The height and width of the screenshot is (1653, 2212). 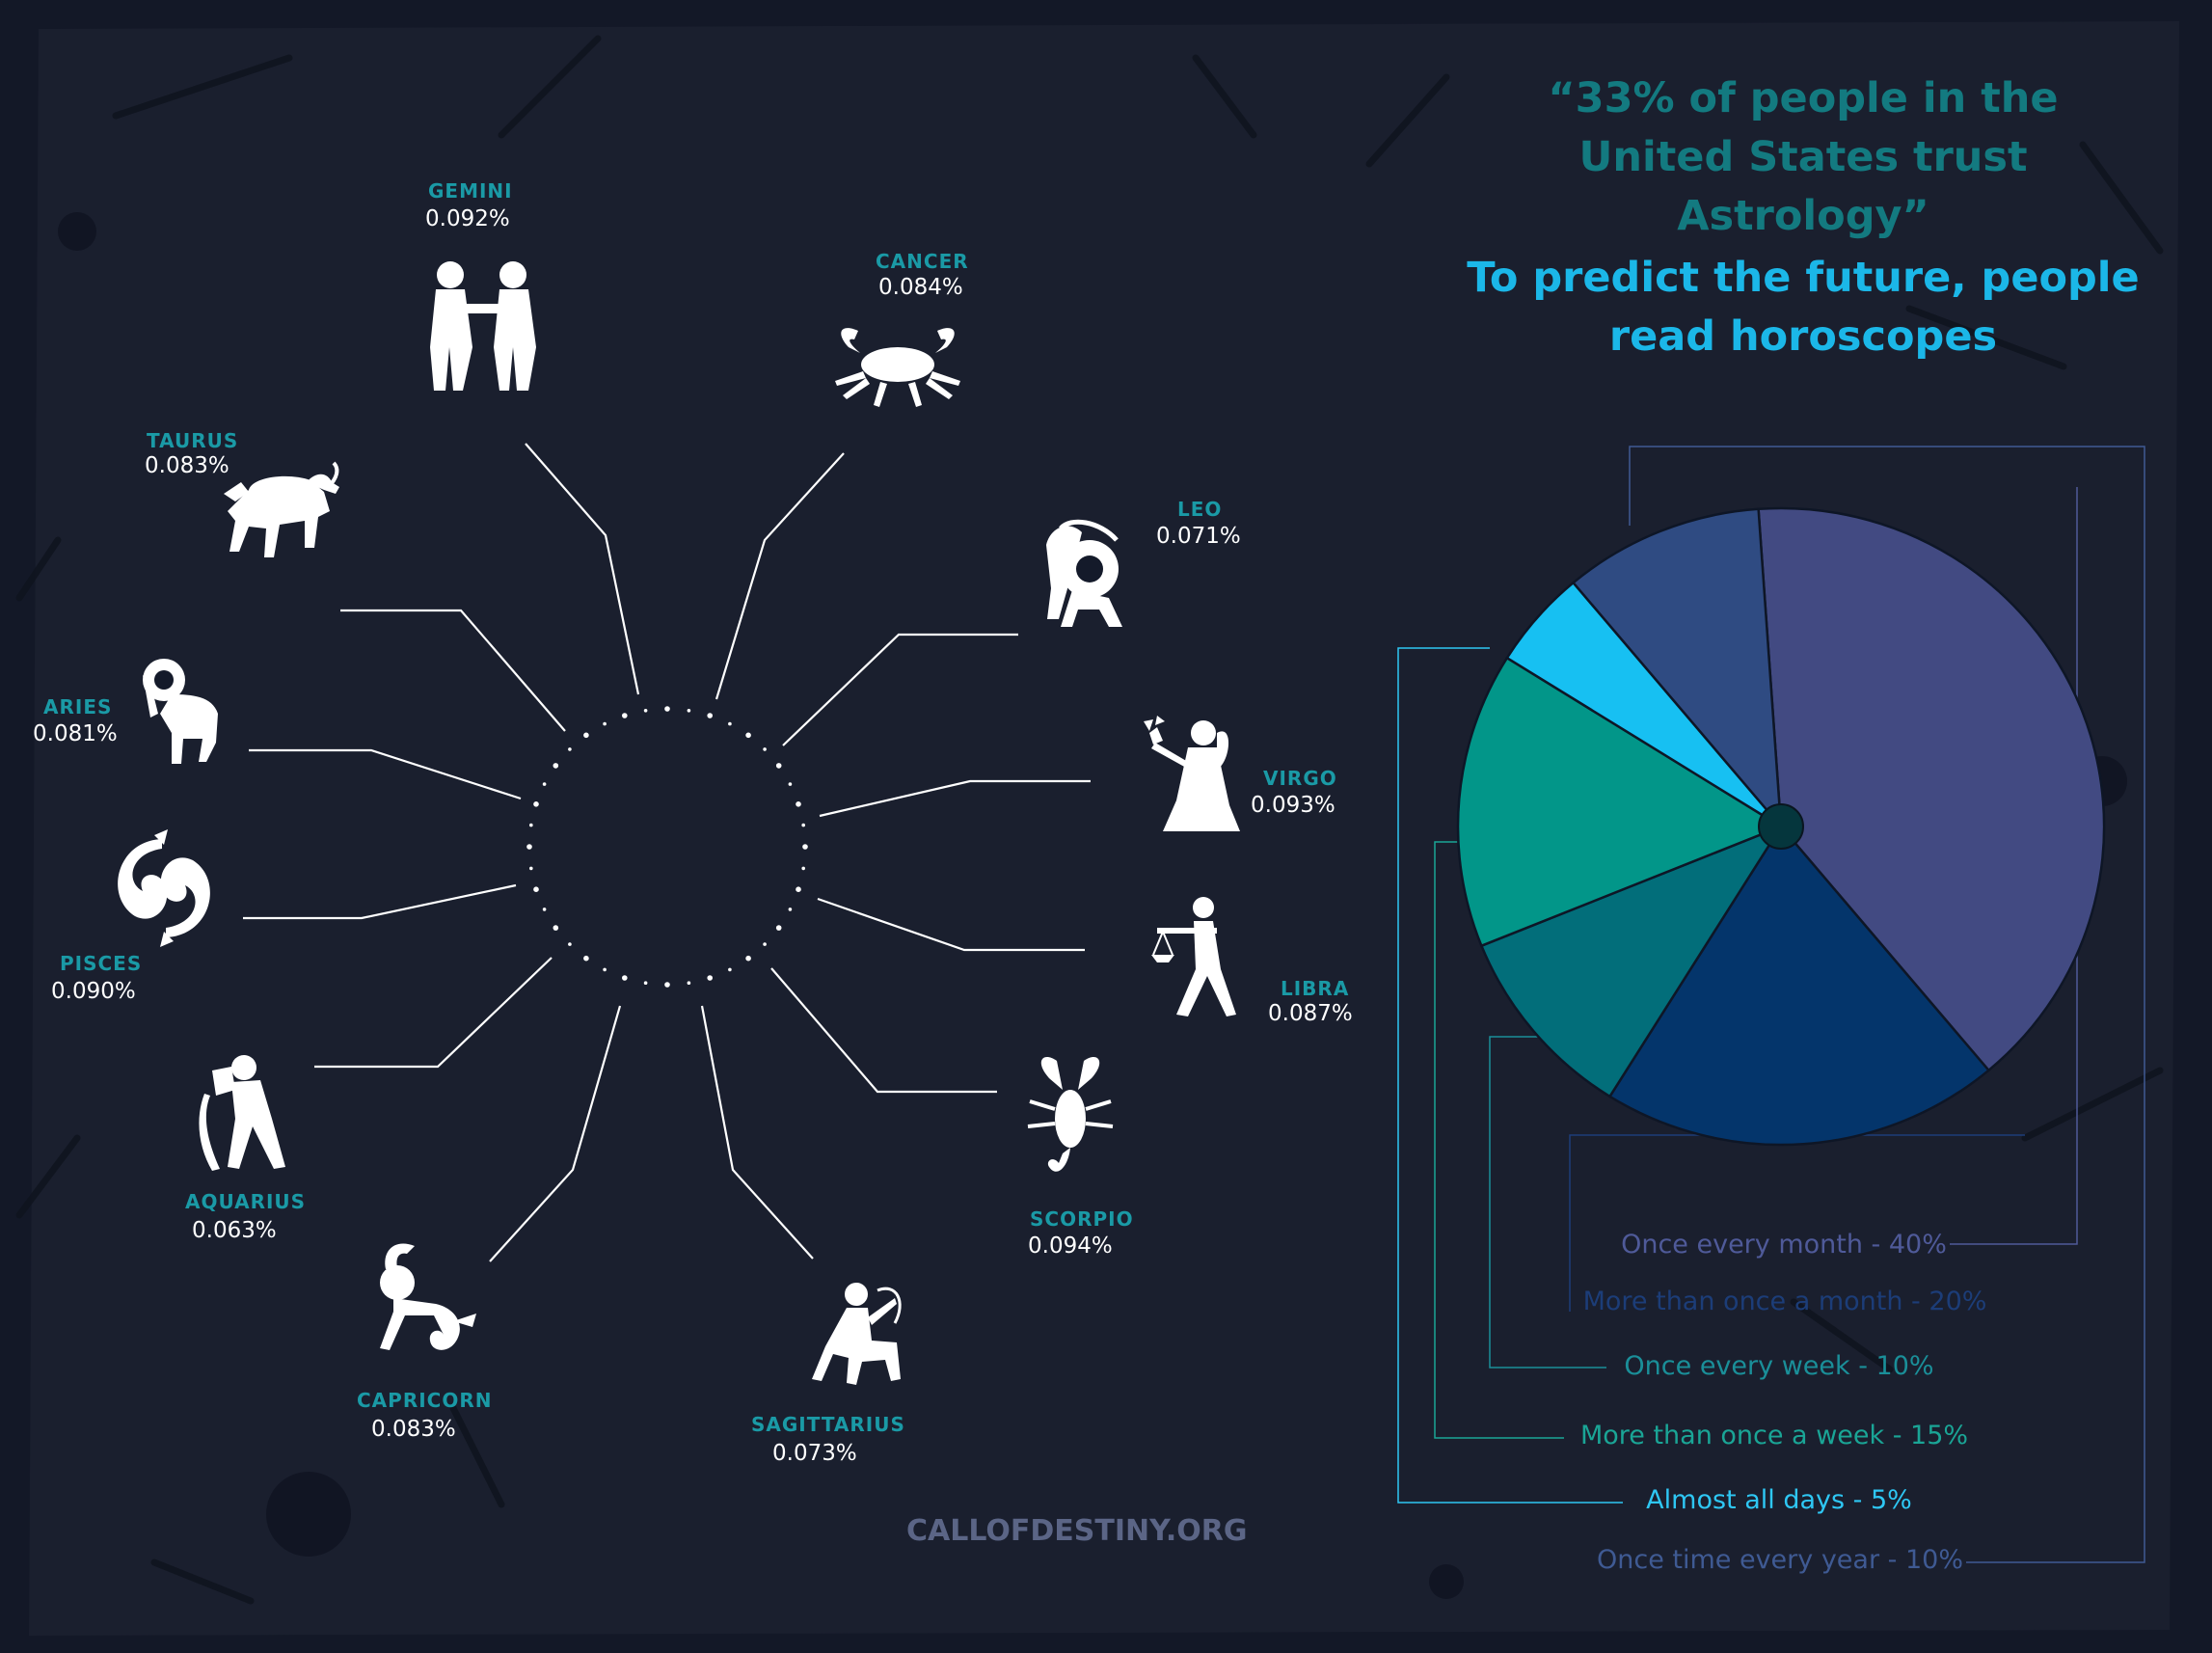 What do you see at coordinates (1316, 988) in the screenshot?
I see `libra-name: LIBRA` at bounding box center [1316, 988].